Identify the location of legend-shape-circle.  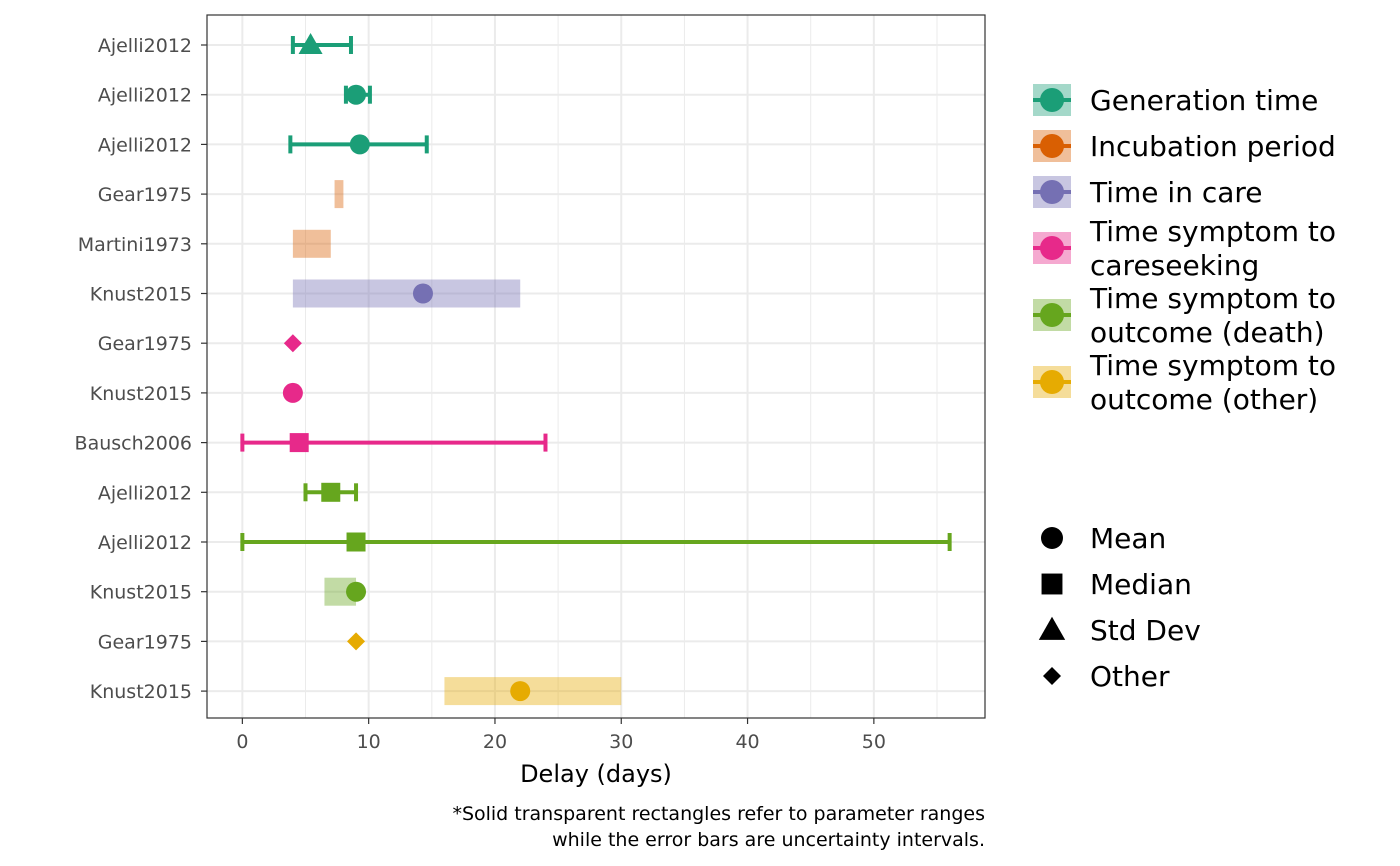
(1052, 538).